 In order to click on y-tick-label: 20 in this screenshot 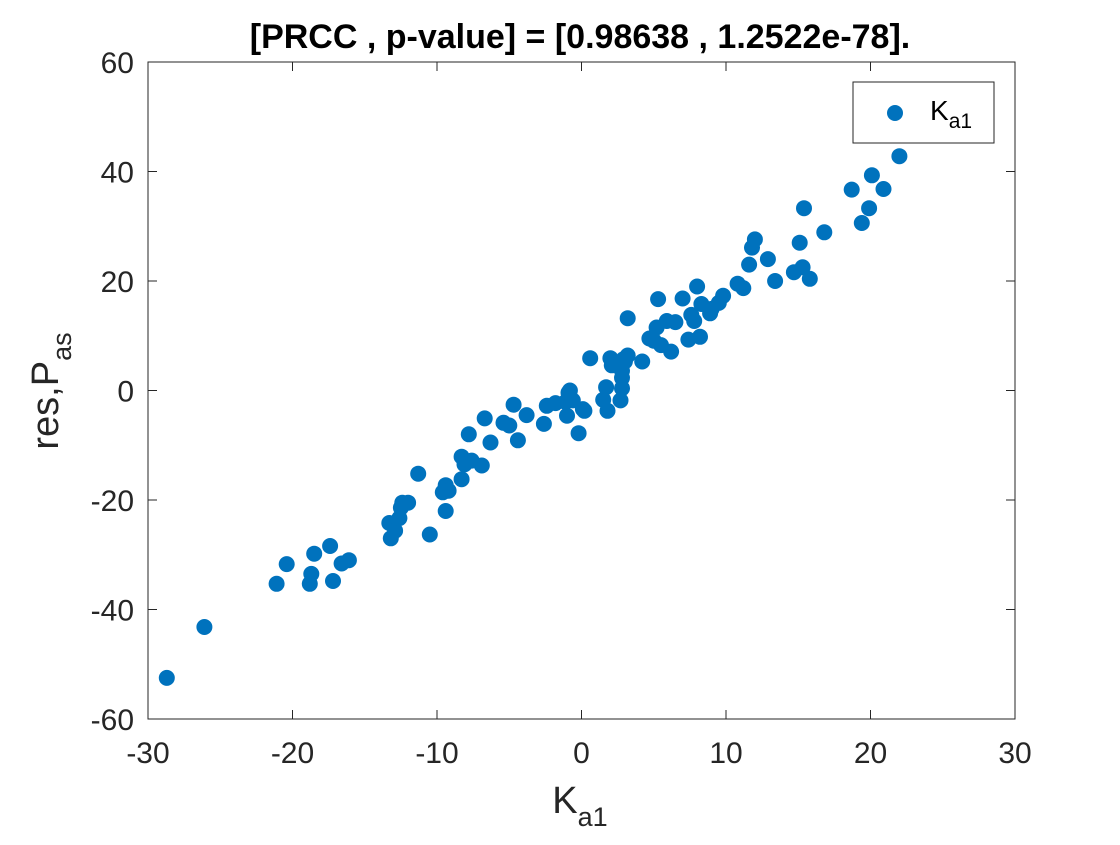, I will do `click(117, 282)`.